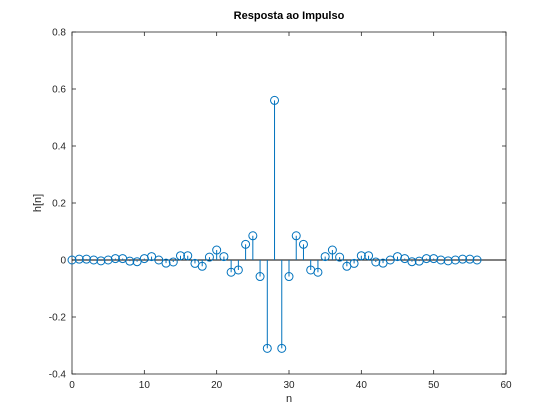 The height and width of the screenshot is (420, 560). What do you see at coordinates (289, 385) in the screenshot?
I see `x-tick-label: 30` at bounding box center [289, 385].